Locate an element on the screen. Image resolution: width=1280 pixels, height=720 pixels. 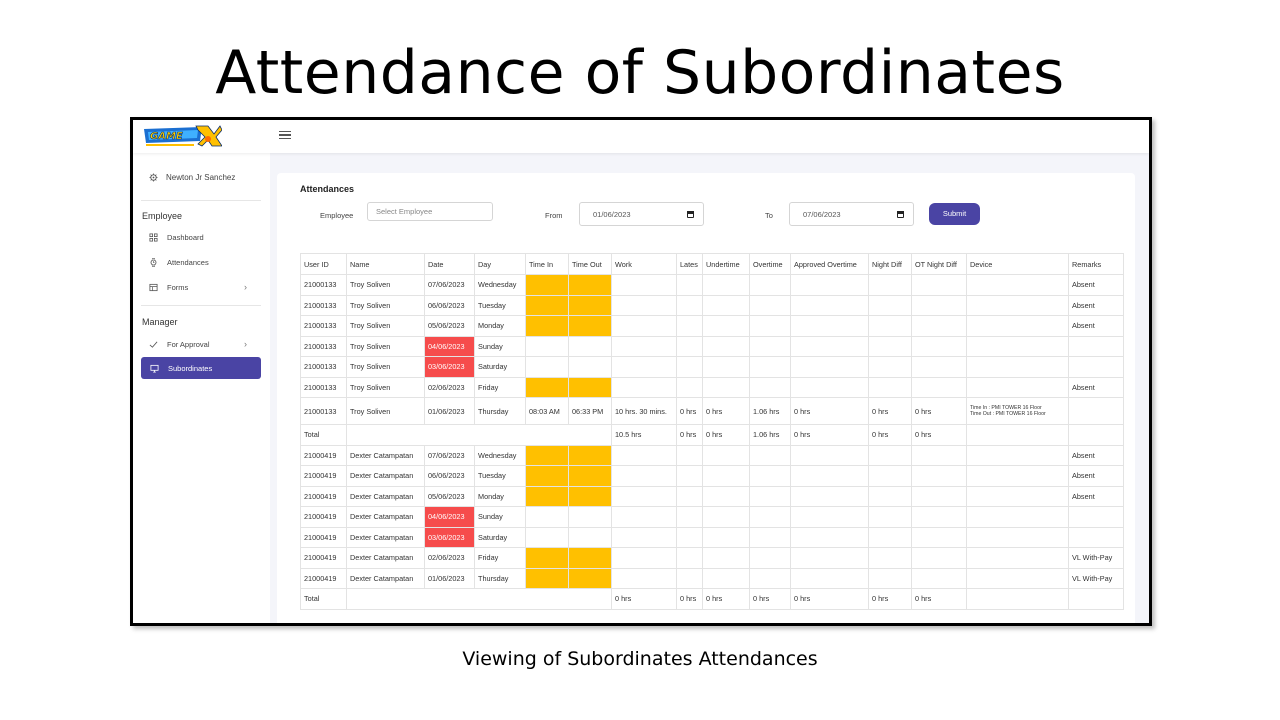
to-date-field: 07/06/2023 is located at coordinates (851, 214).